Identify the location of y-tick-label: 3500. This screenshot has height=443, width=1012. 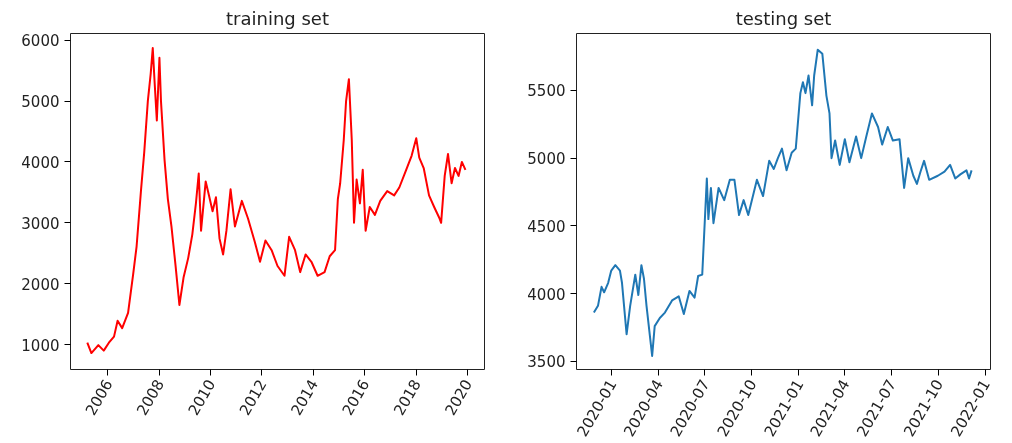
(546, 362).